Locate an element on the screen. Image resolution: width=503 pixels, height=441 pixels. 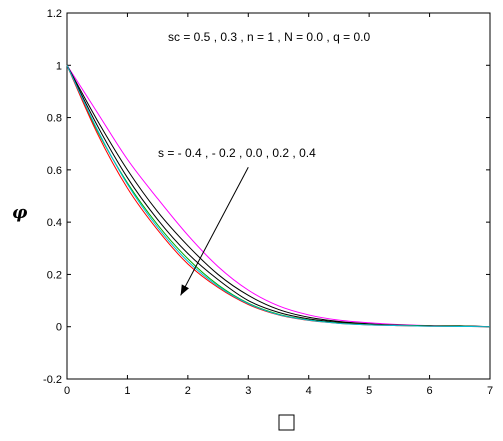
y-axis-label: φ is located at coordinates (20, 213).